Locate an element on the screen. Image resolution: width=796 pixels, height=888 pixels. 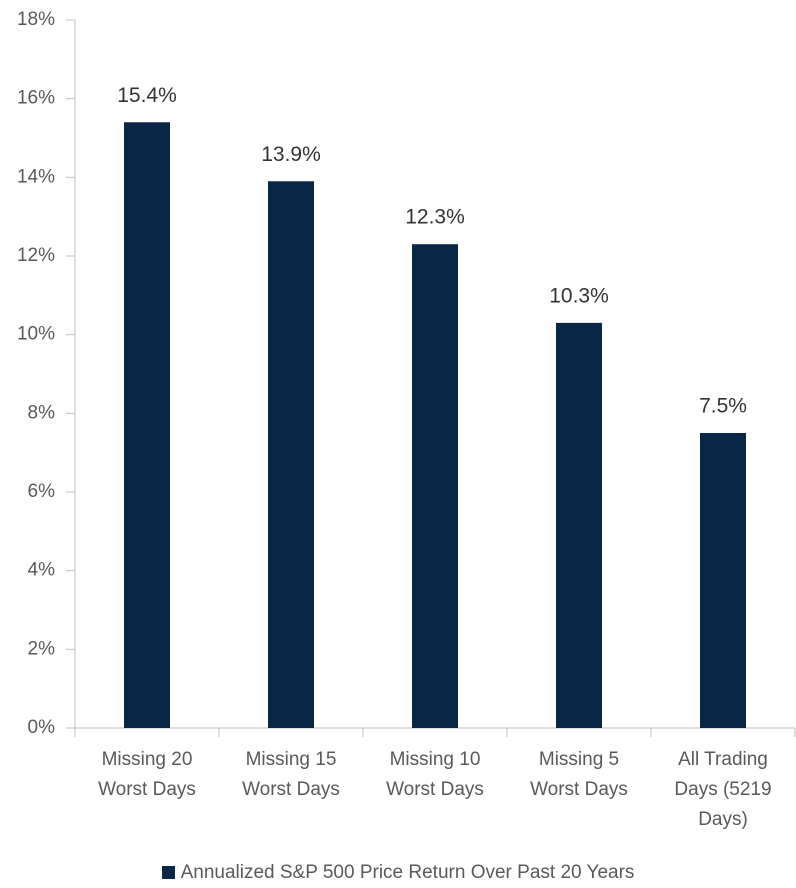
data-label: 15.4% is located at coordinates (147, 95).